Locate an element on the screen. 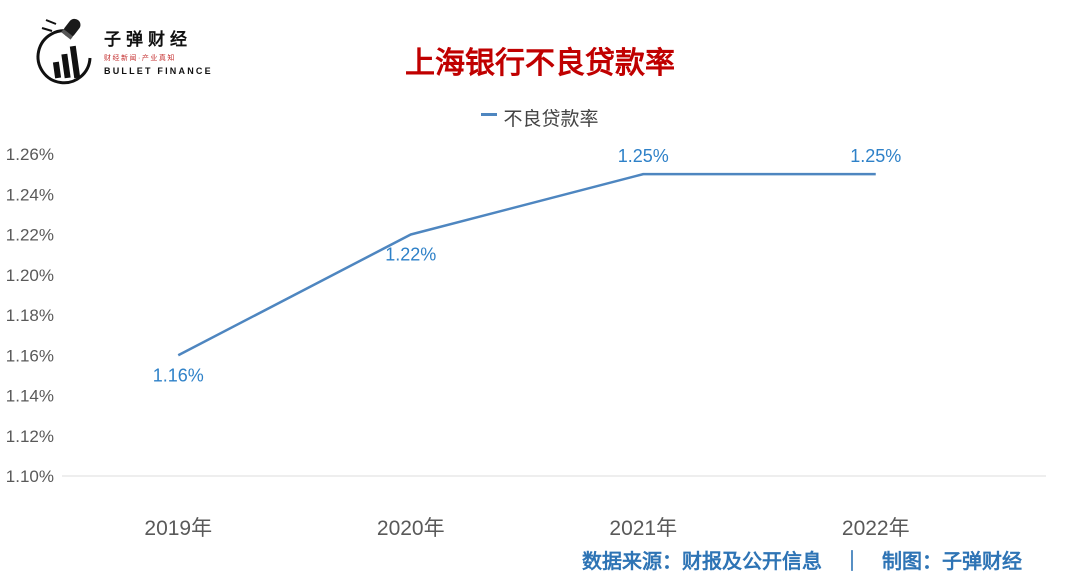  svg-text: 2019年 is located at coordinates (178, 528).